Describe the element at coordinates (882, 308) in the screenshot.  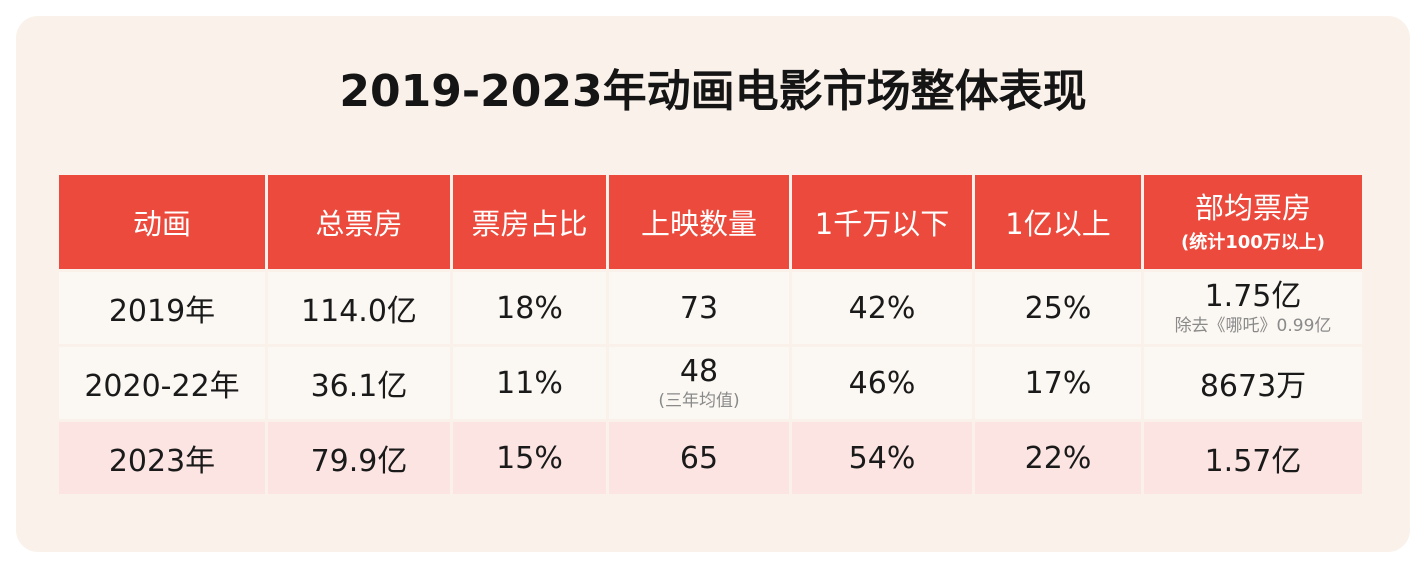
I see `cell-under-10m: 42%` at that location.